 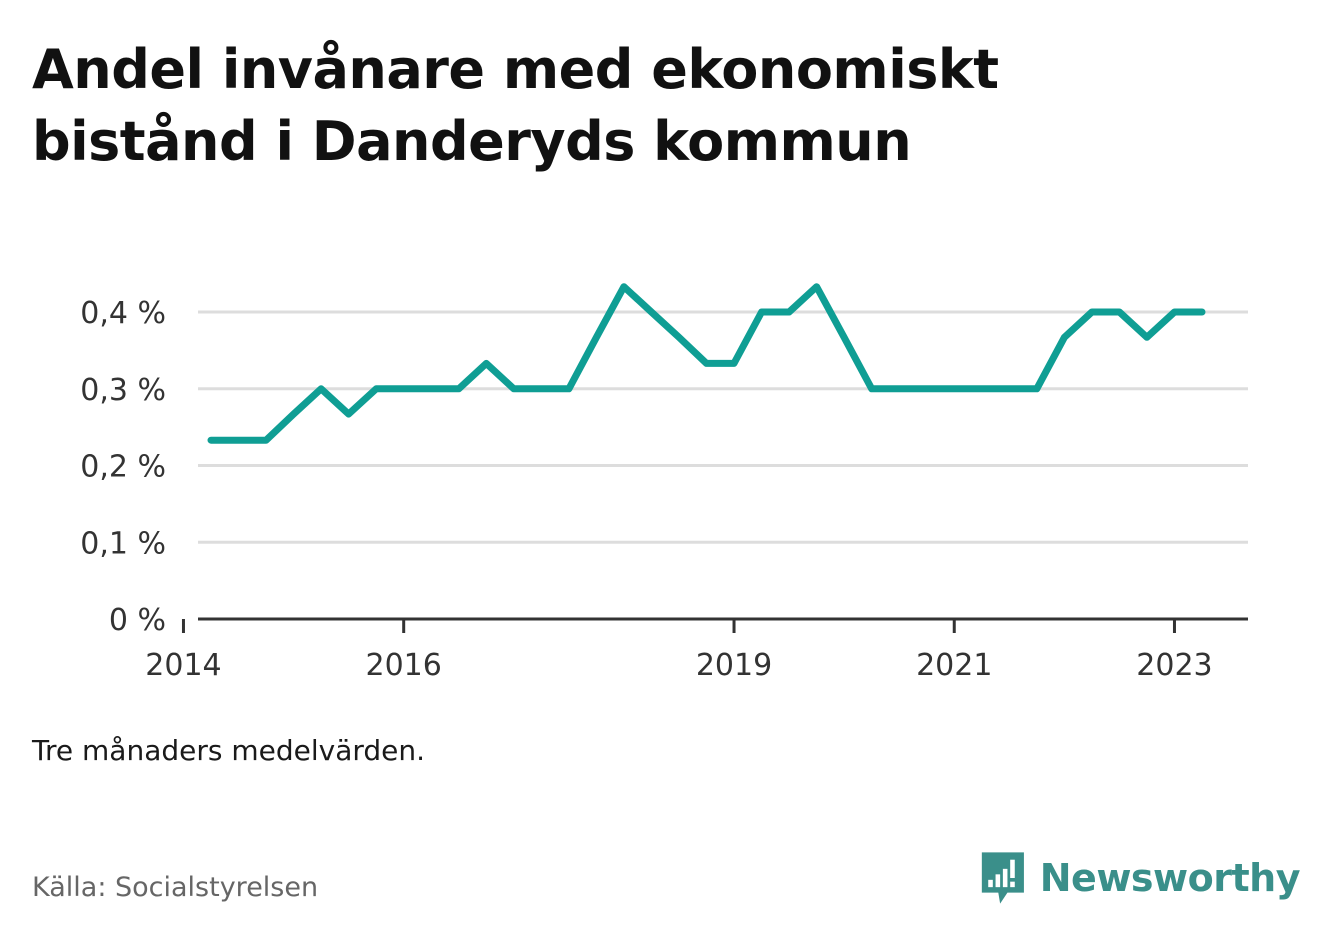 What do you see at coordinates (229, 750) in the screenshot?
I see `chart-note: Tre månaders medelvärden.` at bounding box center [229, 750].